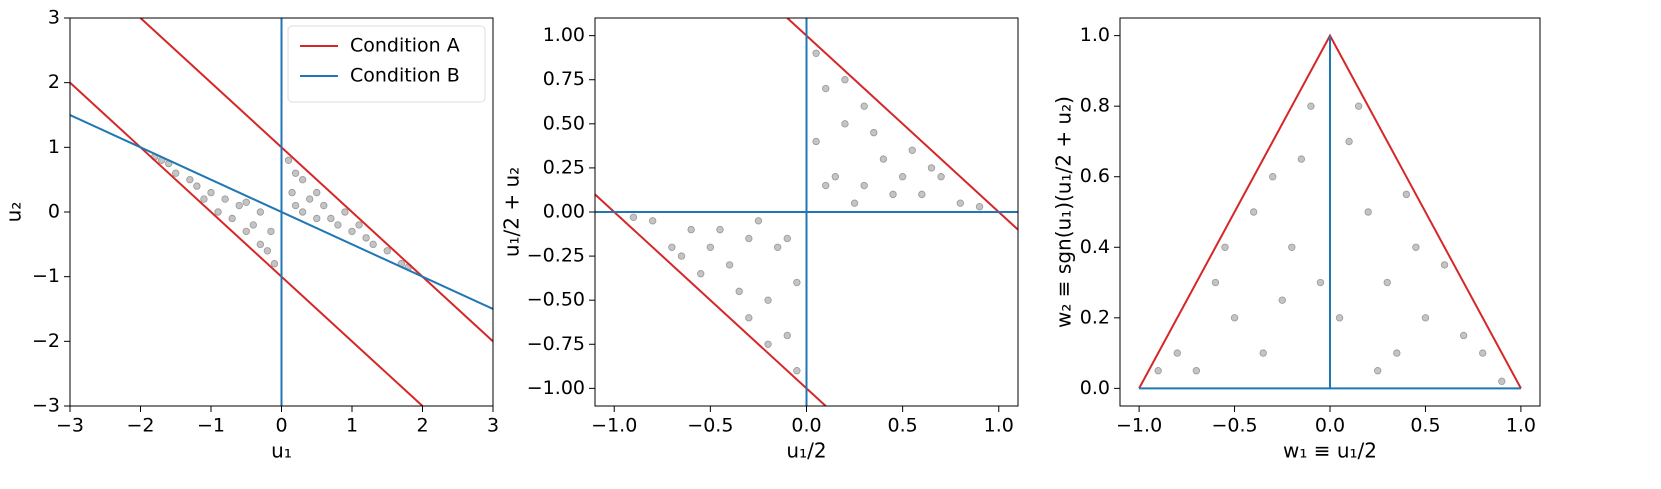  What do you see at coordinates (140, 426) in the screenshot?
I see `x-tick-label: −2` at bounding box center [140, 426].